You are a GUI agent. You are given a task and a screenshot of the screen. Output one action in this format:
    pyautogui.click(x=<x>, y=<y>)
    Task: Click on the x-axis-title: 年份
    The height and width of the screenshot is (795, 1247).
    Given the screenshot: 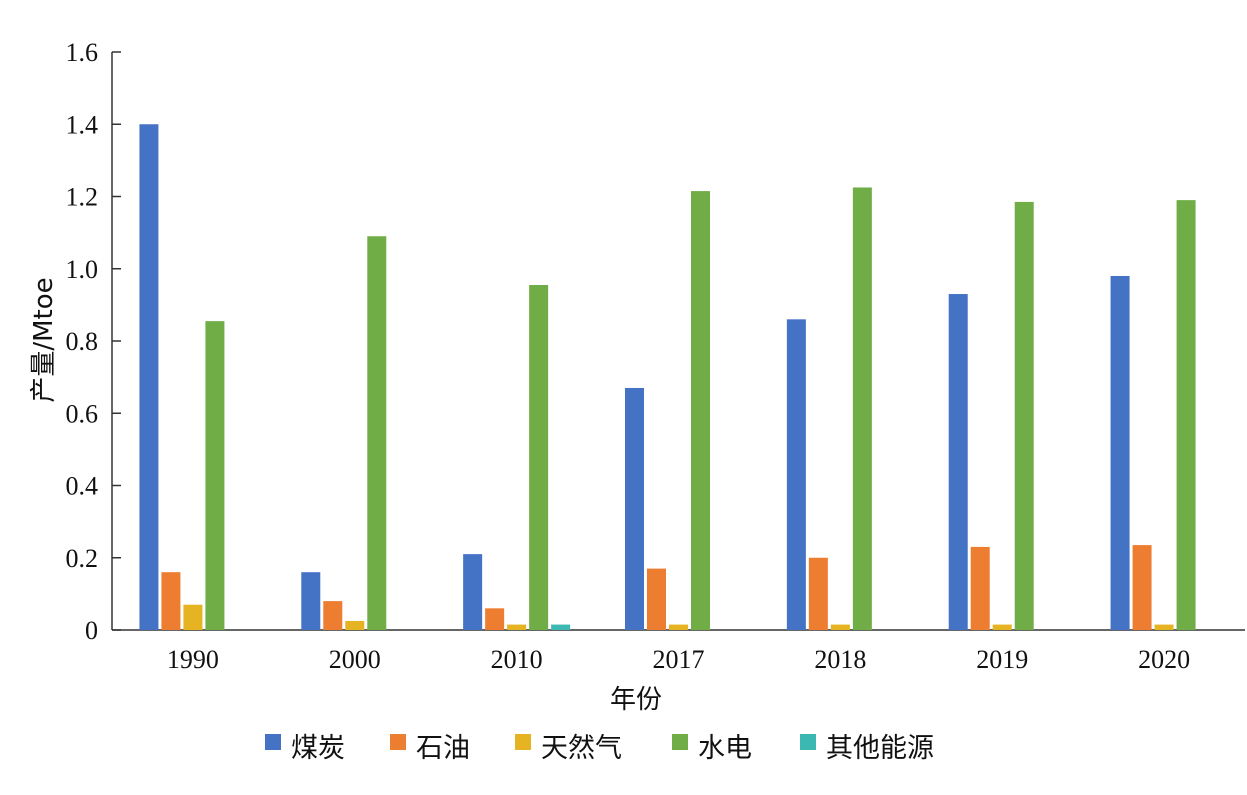 What is the action you would take?
    pyautogui.click(x=636, y=700)
    